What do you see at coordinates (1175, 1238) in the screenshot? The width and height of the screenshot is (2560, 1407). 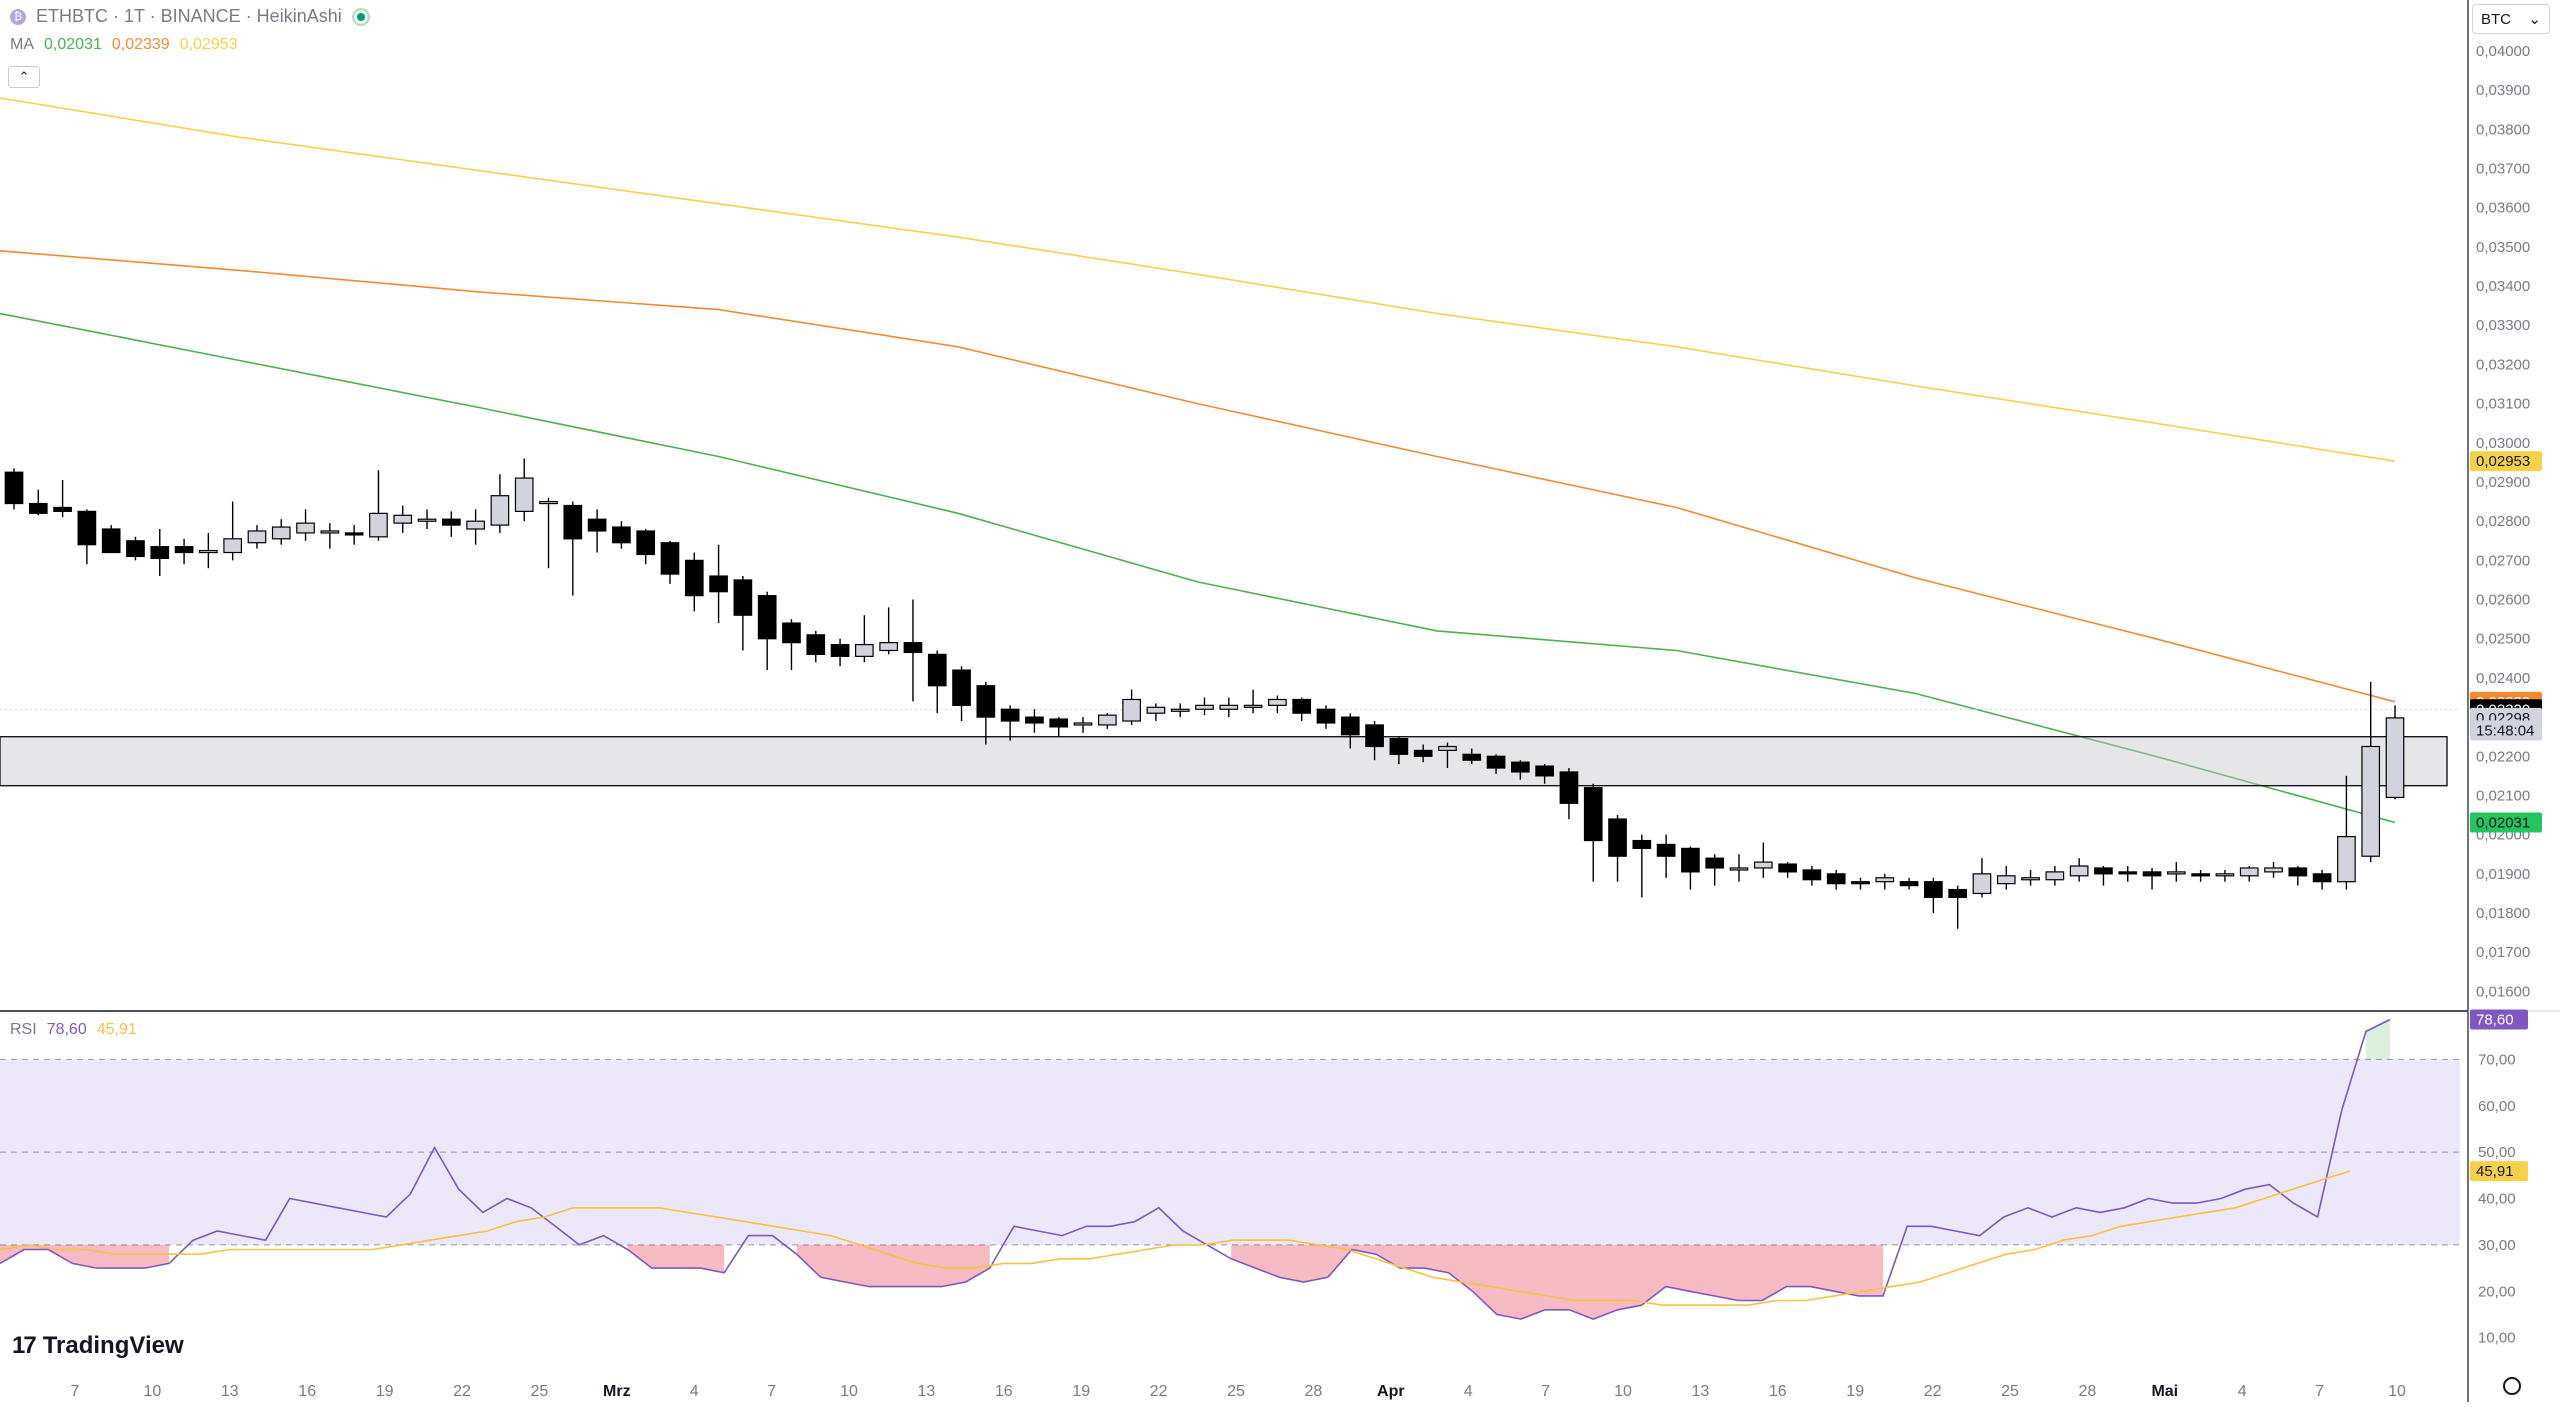 I see `rsi-ma-line` at bounding box center [1175, 1238].